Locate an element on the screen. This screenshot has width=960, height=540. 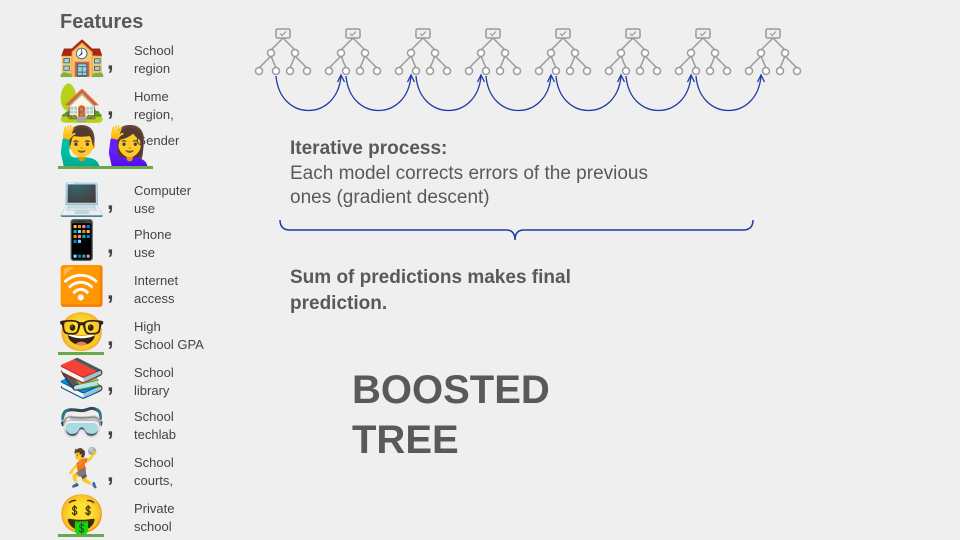
goggles-icon: 🥽 is located at coordinates (82, 422).